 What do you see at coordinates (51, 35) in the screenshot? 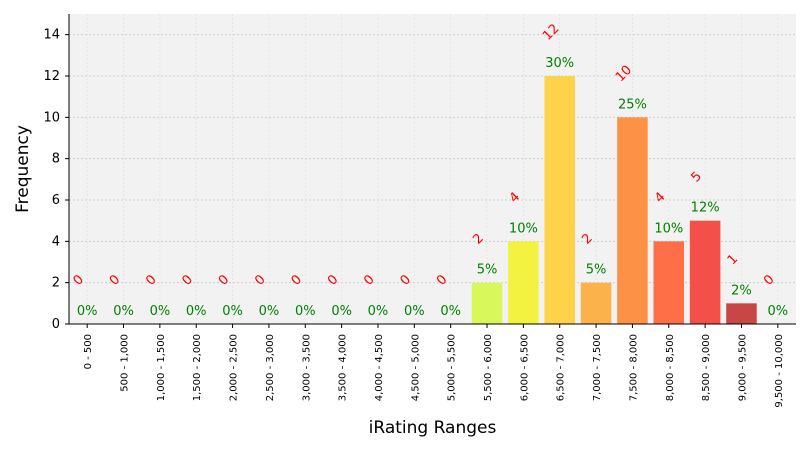
I see `y-tick-label: 14` at bounding box center [51, 35].